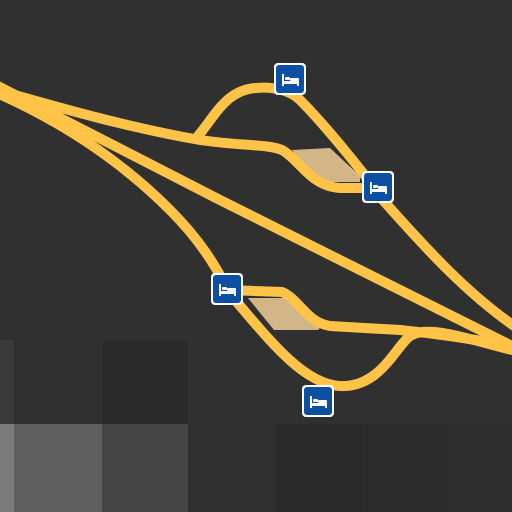  I want to click on lower-rest-area-parking, so click(285, 314).